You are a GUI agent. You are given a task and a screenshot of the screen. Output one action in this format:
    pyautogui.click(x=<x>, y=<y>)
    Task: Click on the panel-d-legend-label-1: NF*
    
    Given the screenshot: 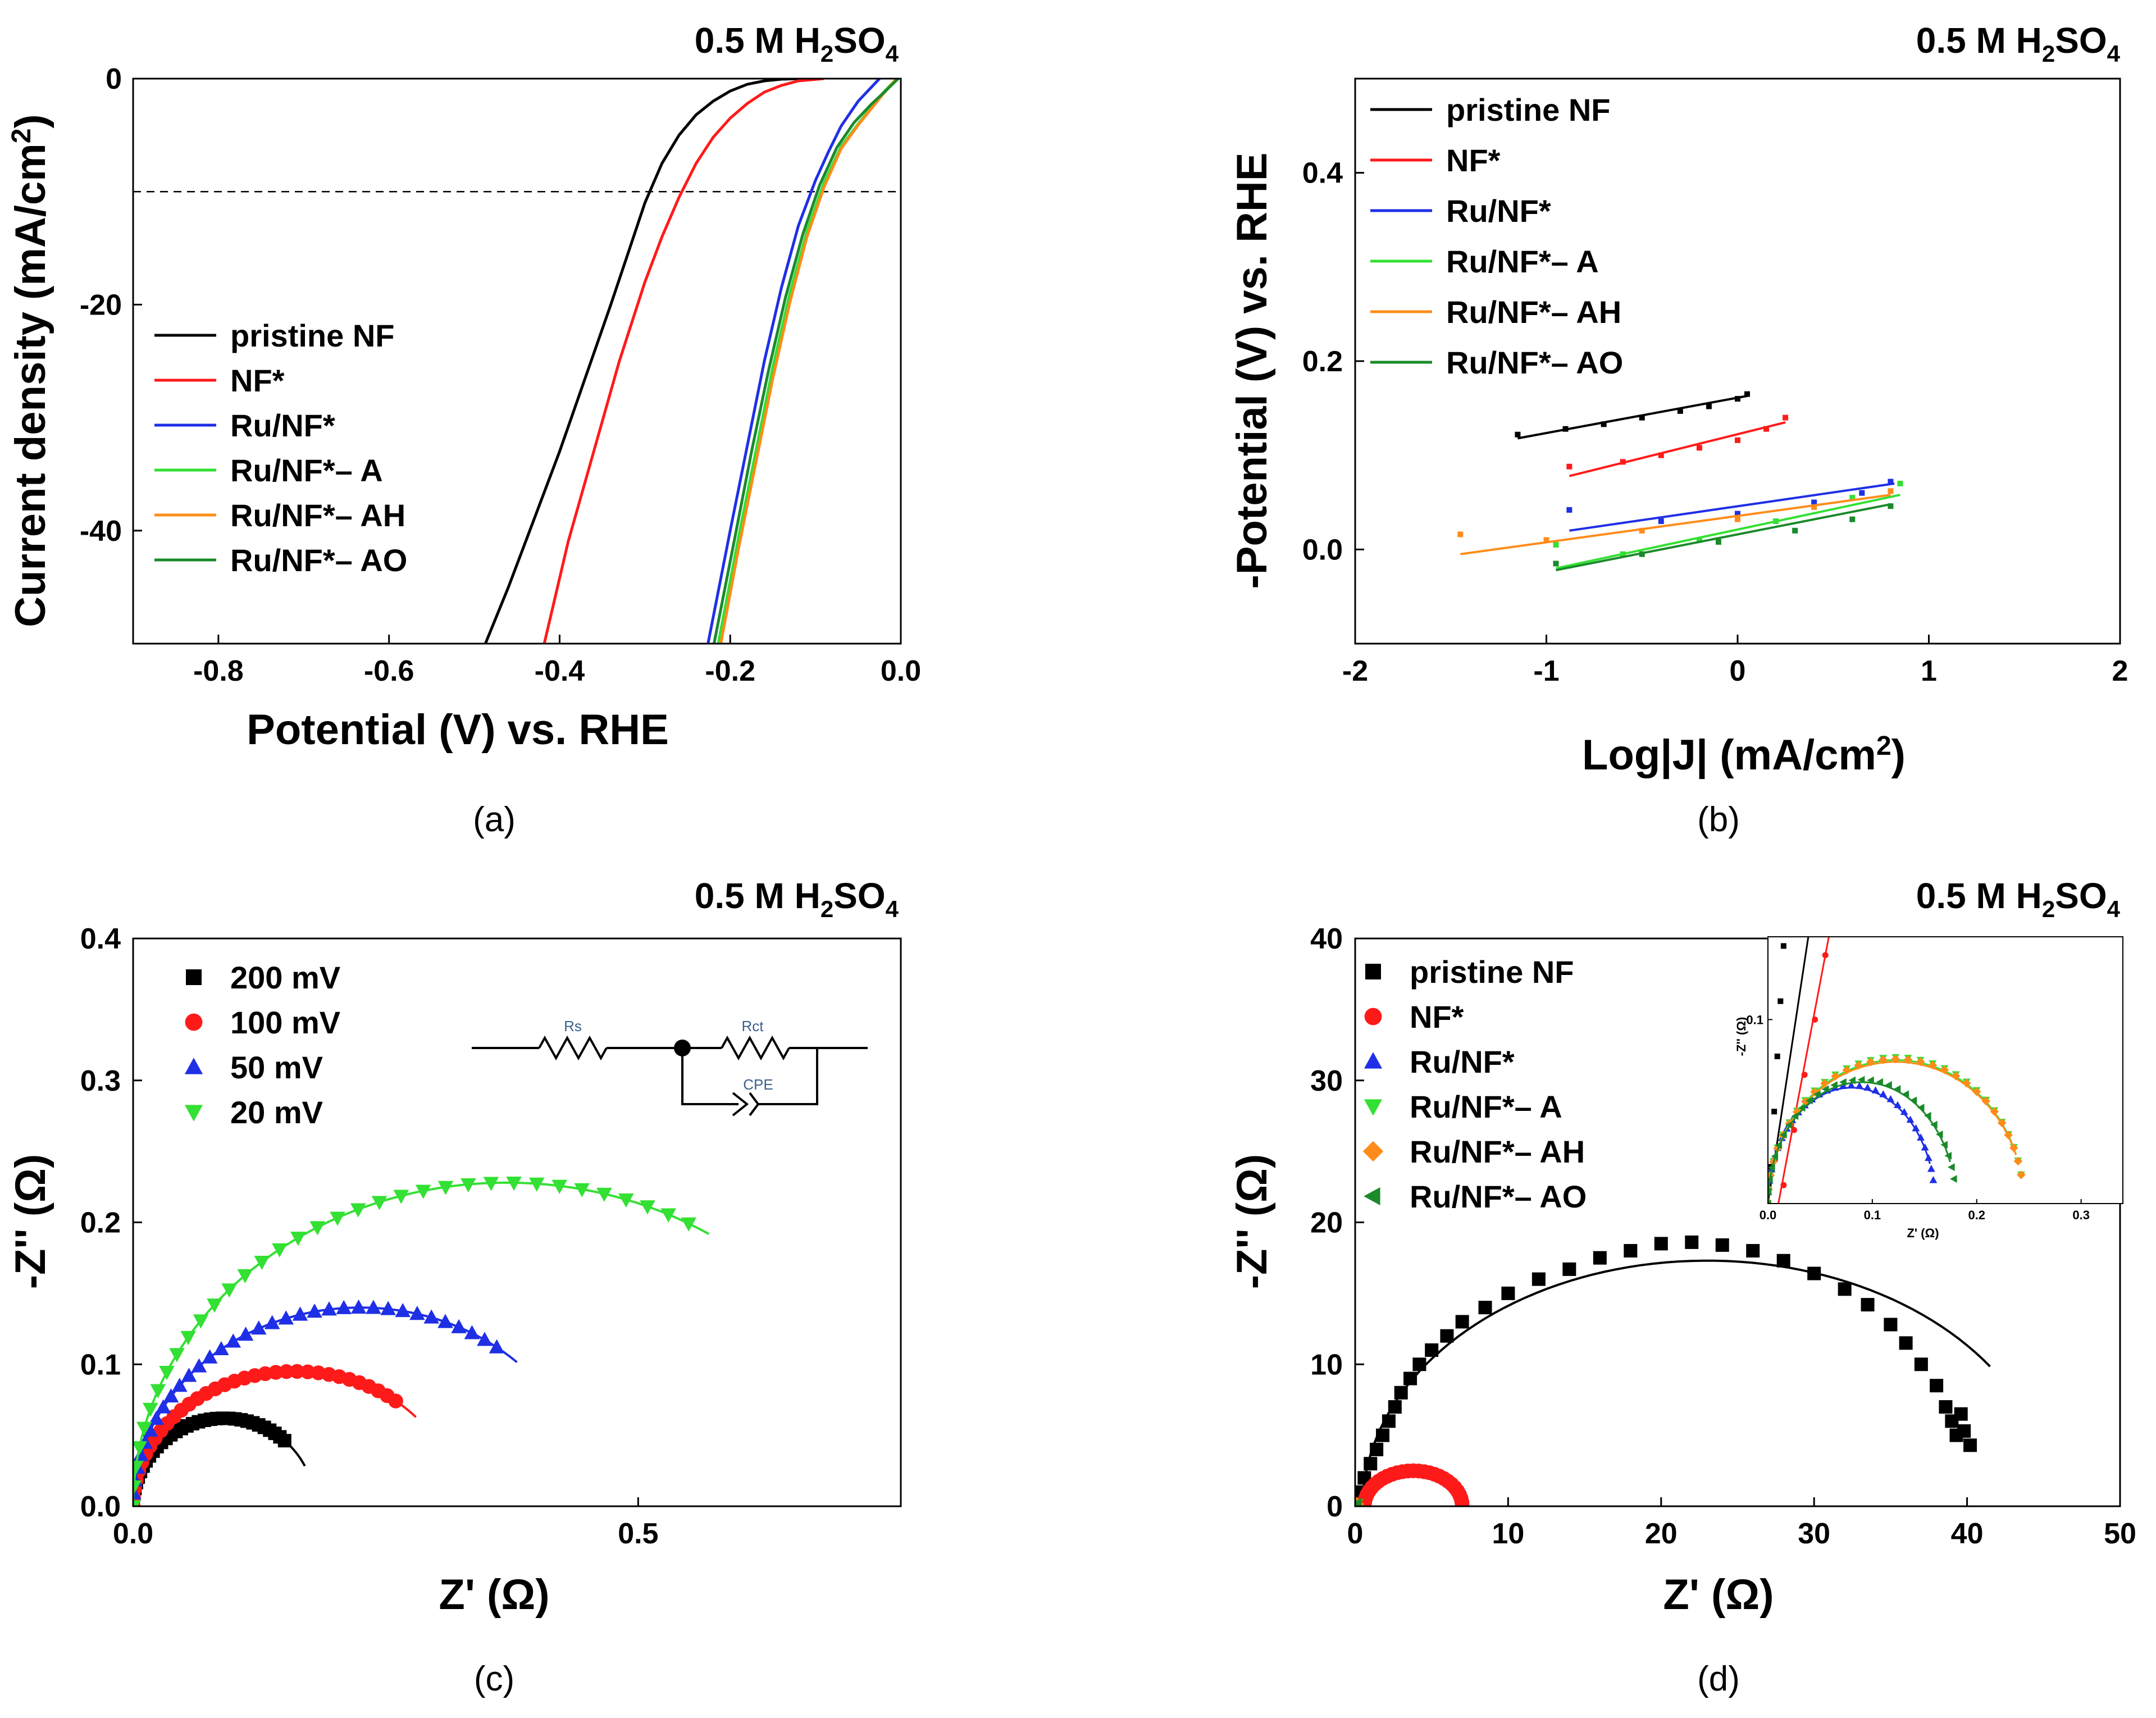 What is the action you would take?
    pyautogui.click(x=1437, y=1017)
    